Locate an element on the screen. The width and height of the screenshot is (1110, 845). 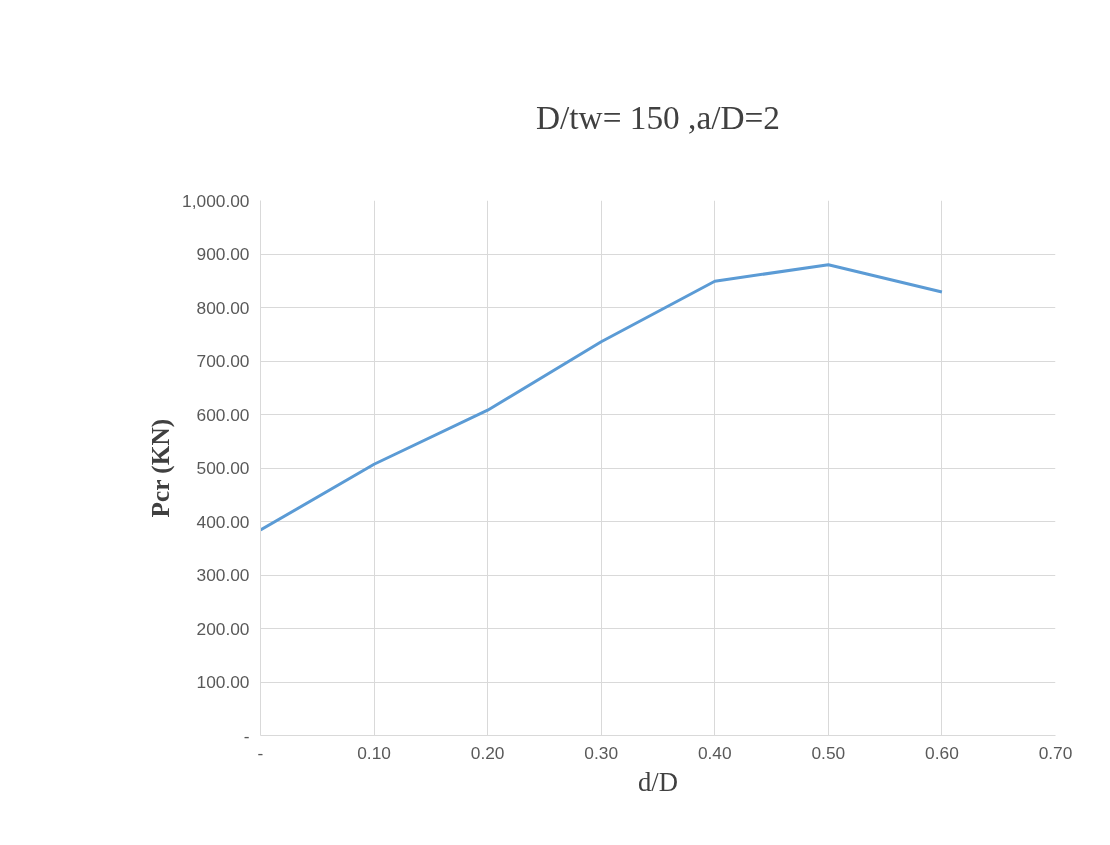
x-tick-label: 0.30 is located at coordinates (601, 752).